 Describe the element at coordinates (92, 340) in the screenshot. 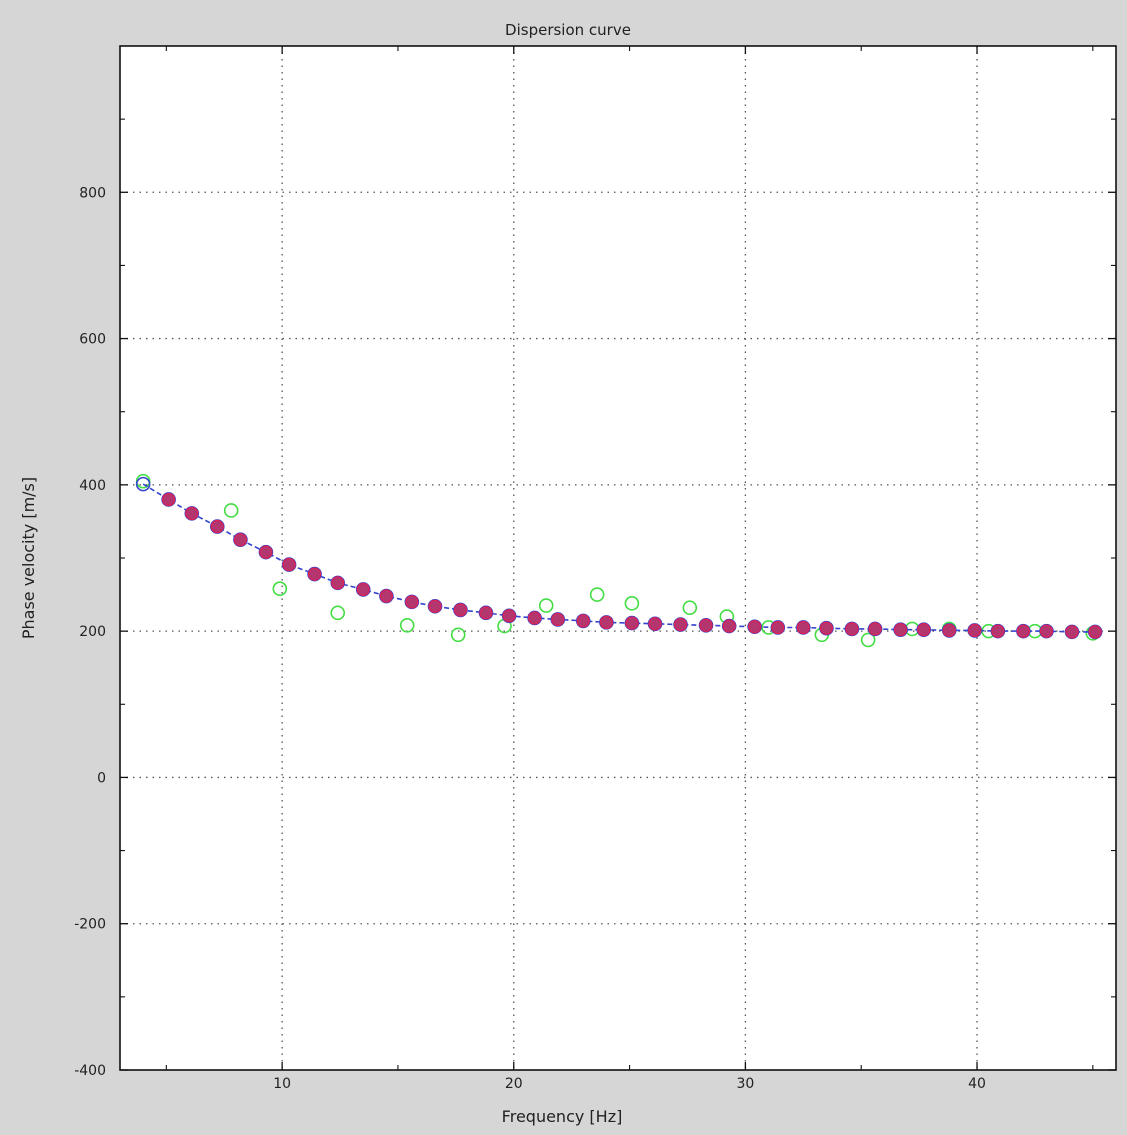

I see `y-tick-label: 600` at that location.